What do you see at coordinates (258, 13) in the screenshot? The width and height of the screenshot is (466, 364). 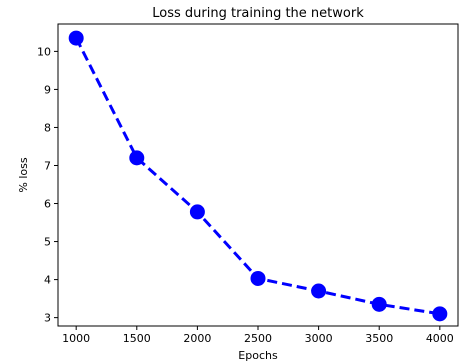 I see `chart-title: Loss during training the network` at bounding box center [258, 13].